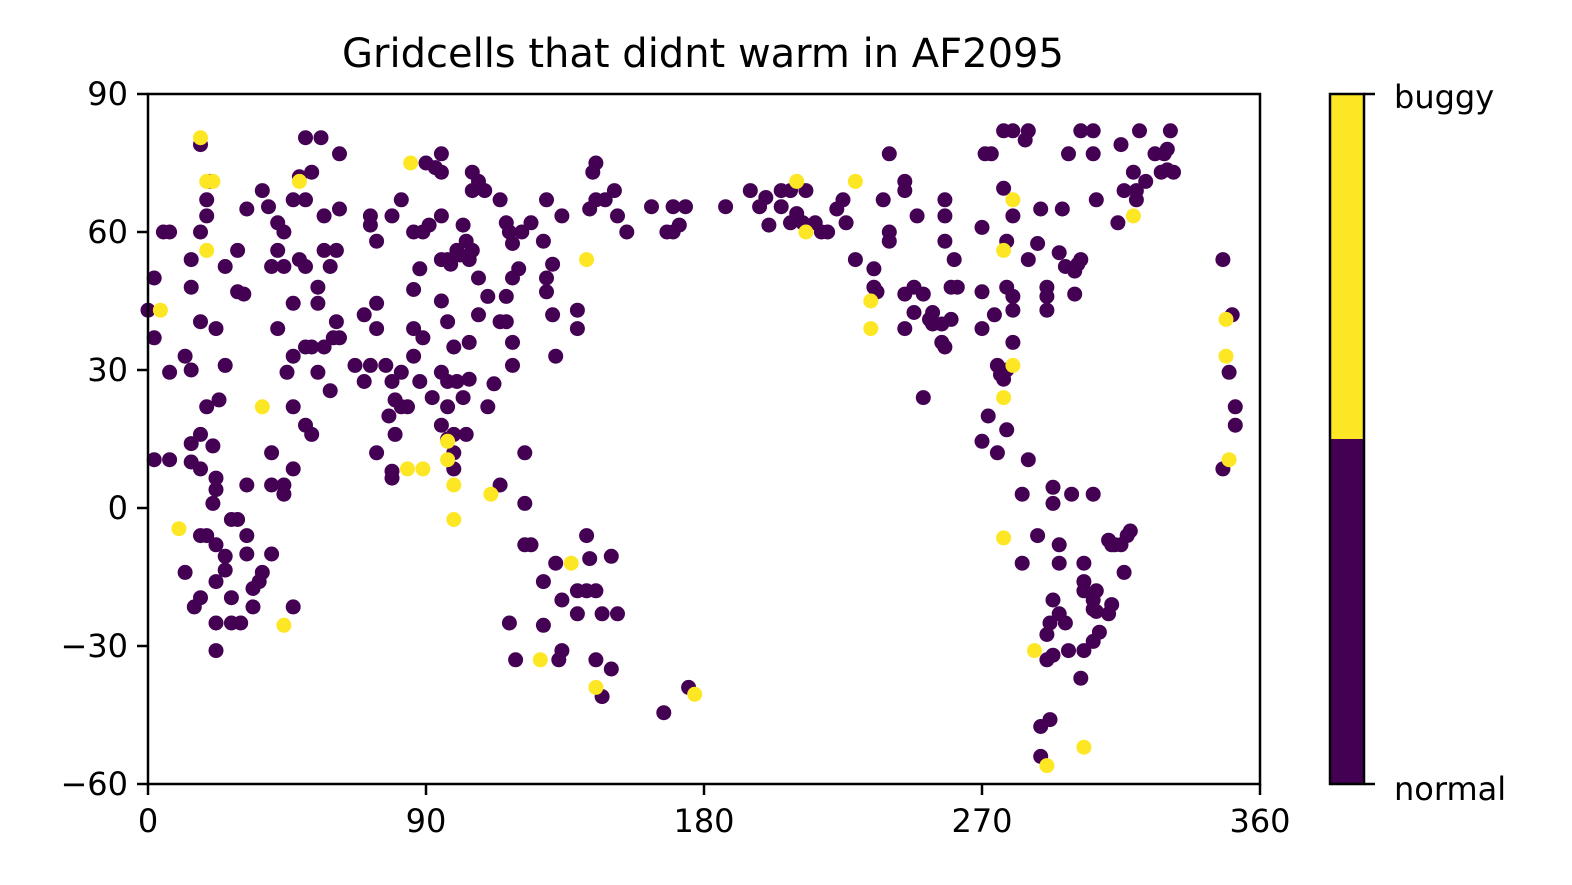 The image size is (1572, 885). Describe the element at coordinates (1347, 266) in the screenshot. I see `colorbar-buggy-segment` at that location.